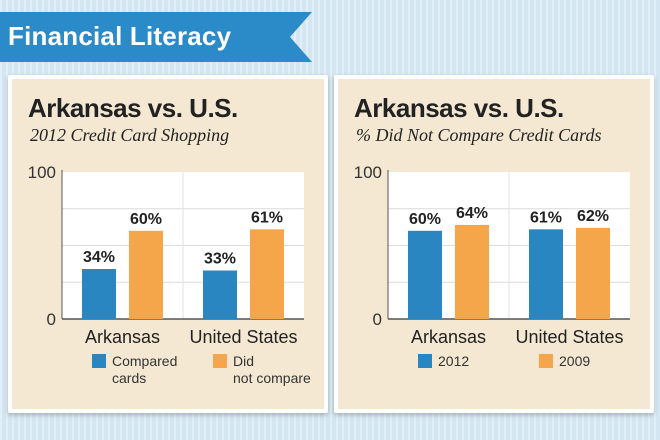  I want to click on banner-title: Financial Literacy, so click(120, 36).